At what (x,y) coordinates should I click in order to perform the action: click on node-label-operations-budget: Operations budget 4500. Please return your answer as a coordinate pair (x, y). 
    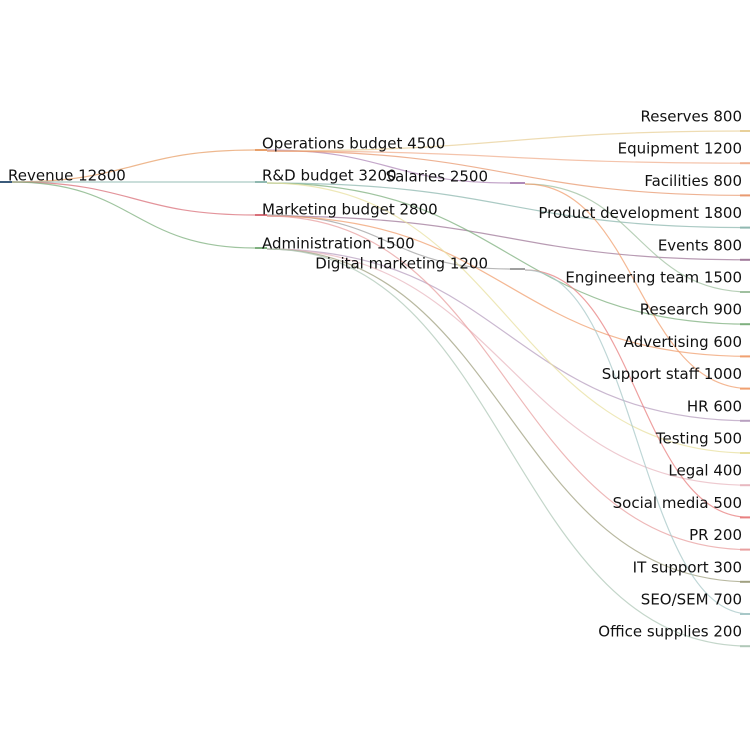
    Looking at the image, I should click on (353, 144).